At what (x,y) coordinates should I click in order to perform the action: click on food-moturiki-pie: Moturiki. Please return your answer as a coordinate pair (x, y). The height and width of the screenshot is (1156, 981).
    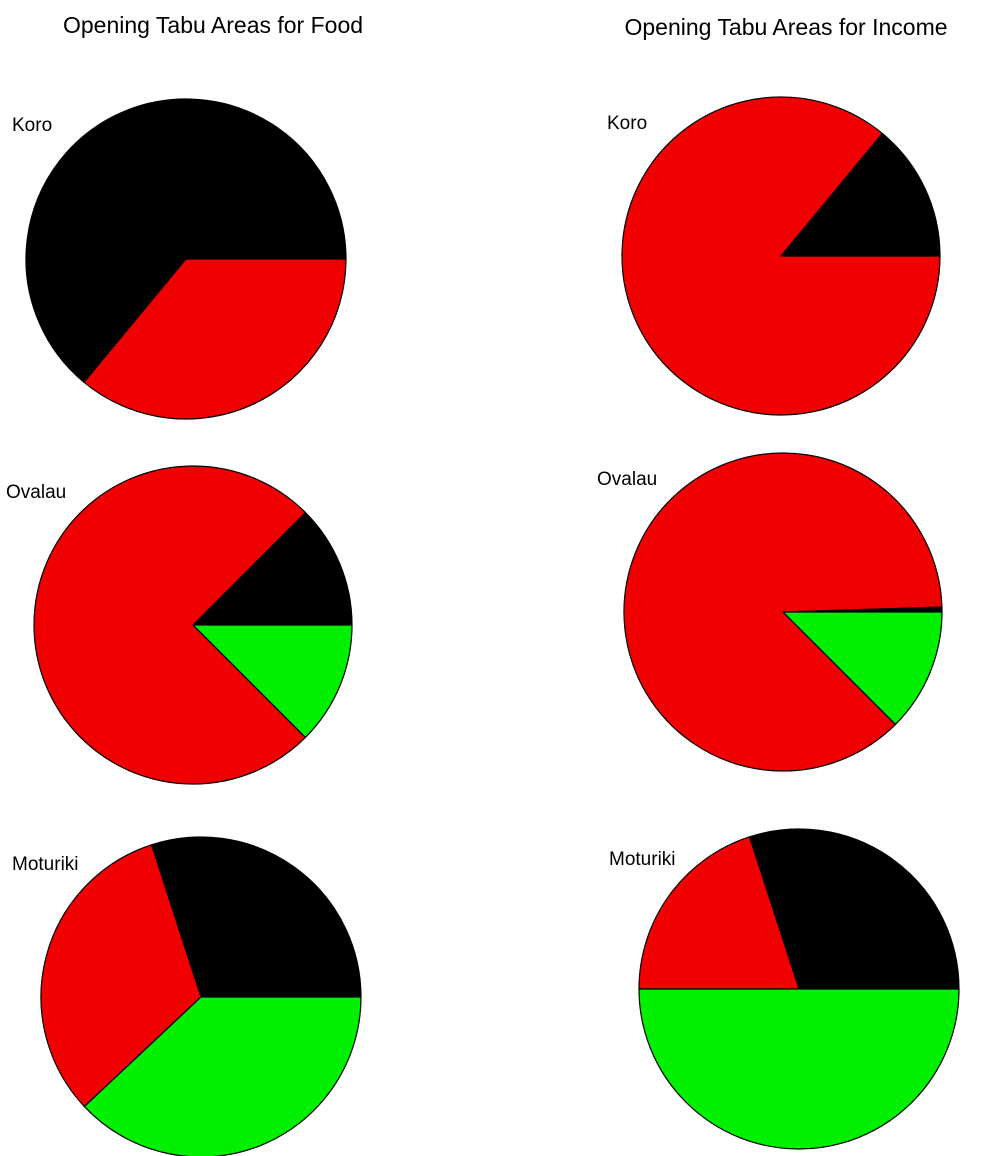
    Looking at the image, I should click on (187, 996).